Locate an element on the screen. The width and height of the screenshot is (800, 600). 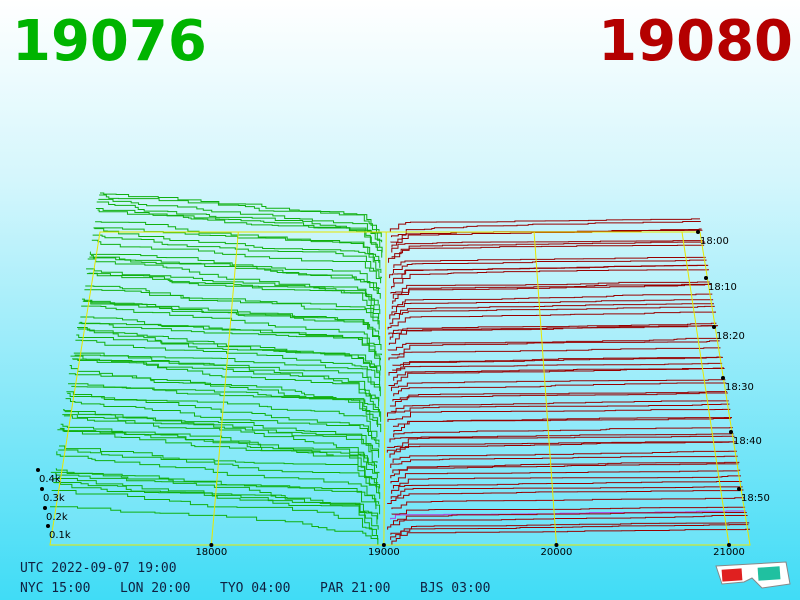
time-label: 18:50 is located at coordinates (755, 498).